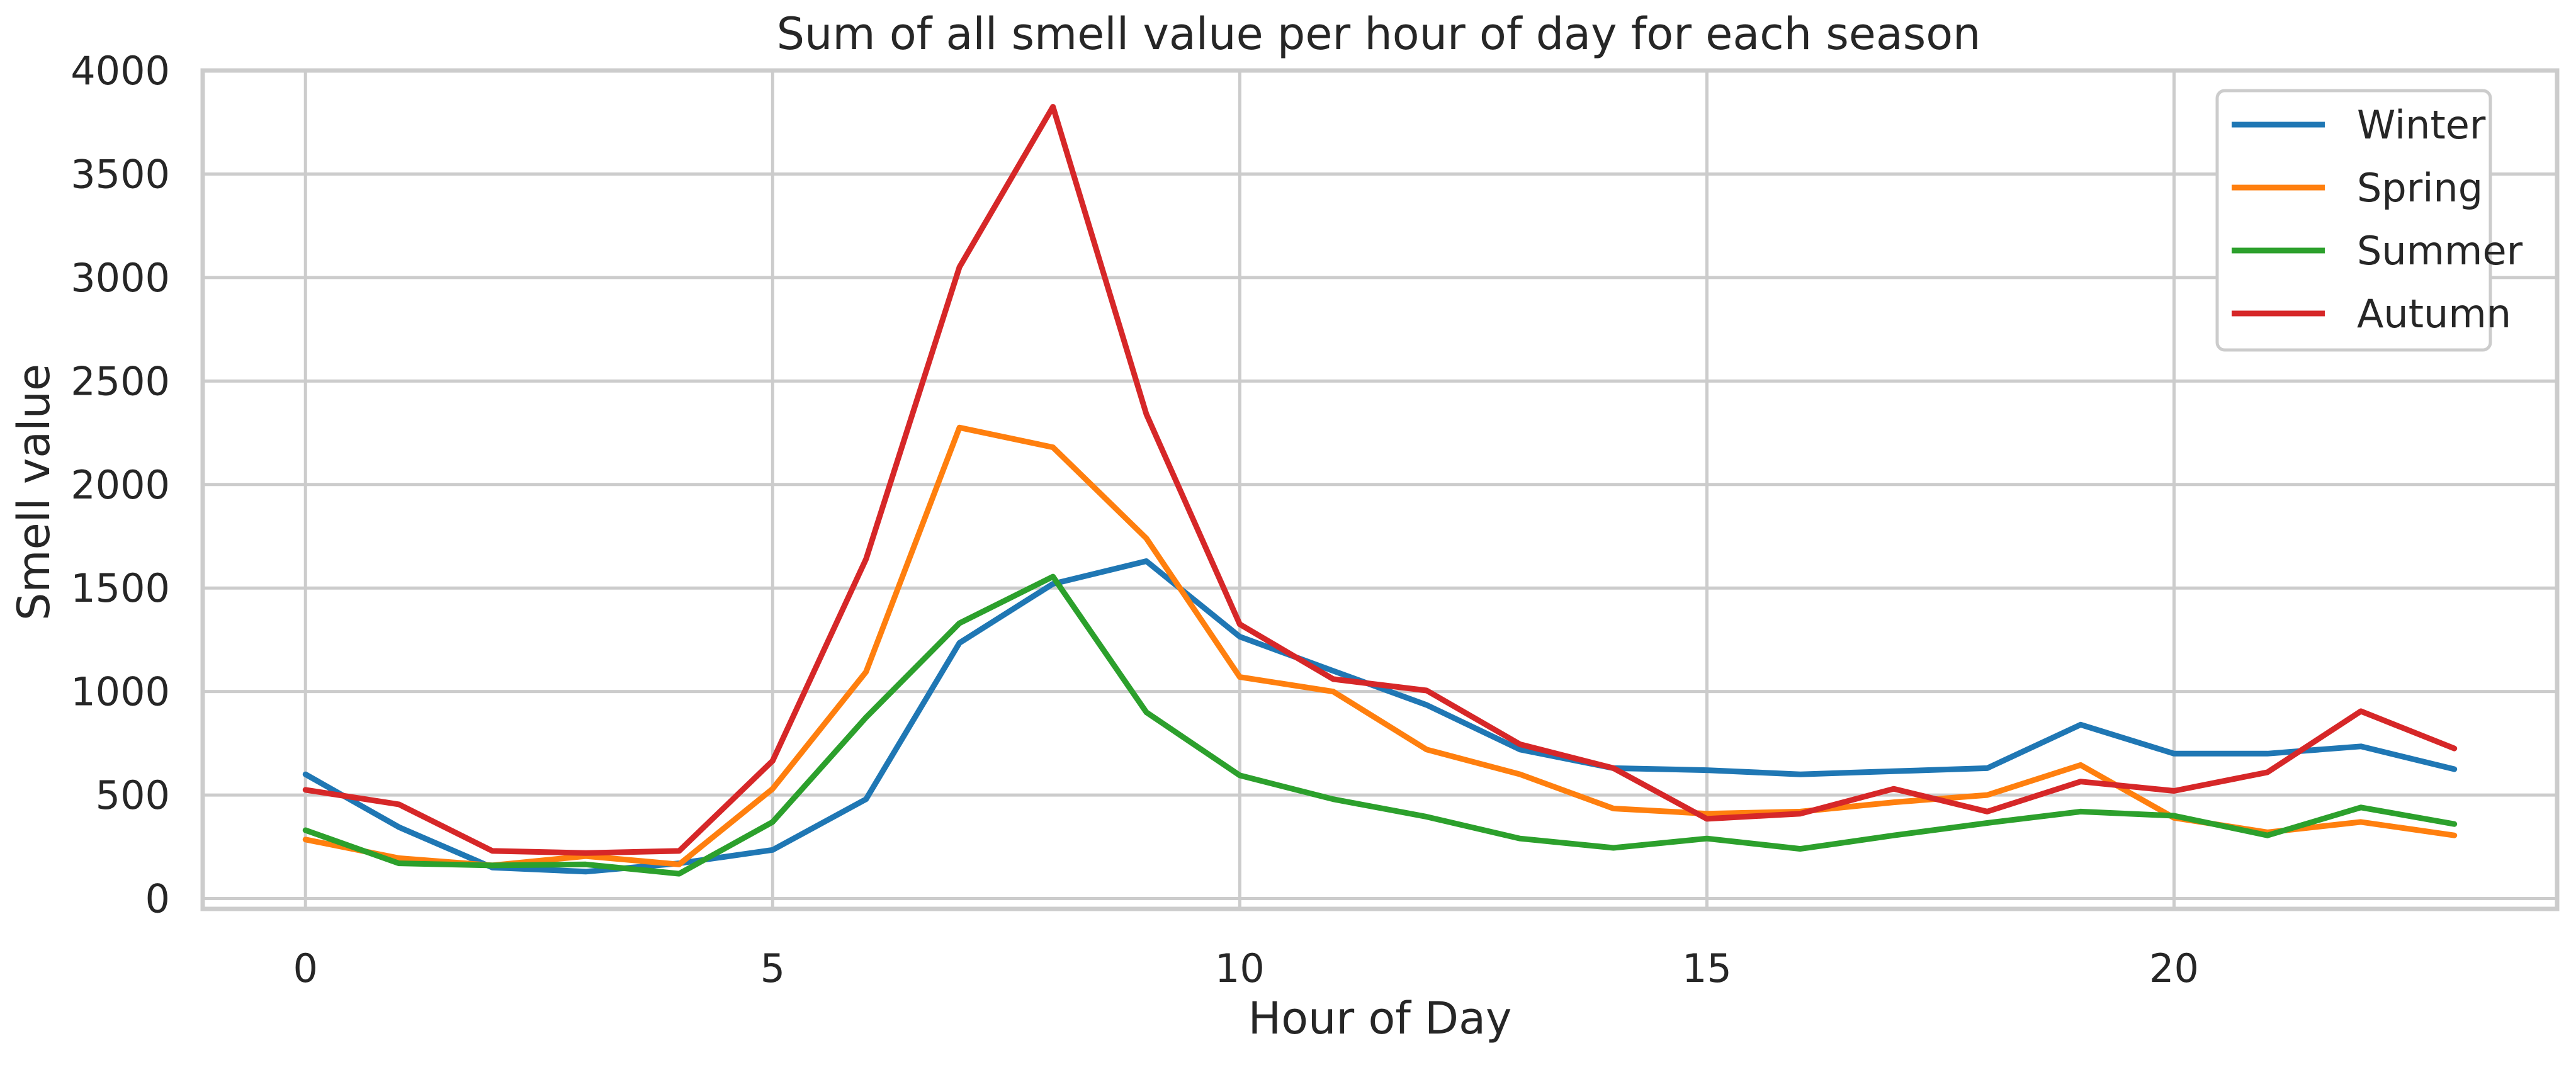 Image resolution: width=2576 pixels, height=1065 pixels. Describe the element at coordinates (157, 899) in the screenshot. I see `y-tick-label: 0` at that location.